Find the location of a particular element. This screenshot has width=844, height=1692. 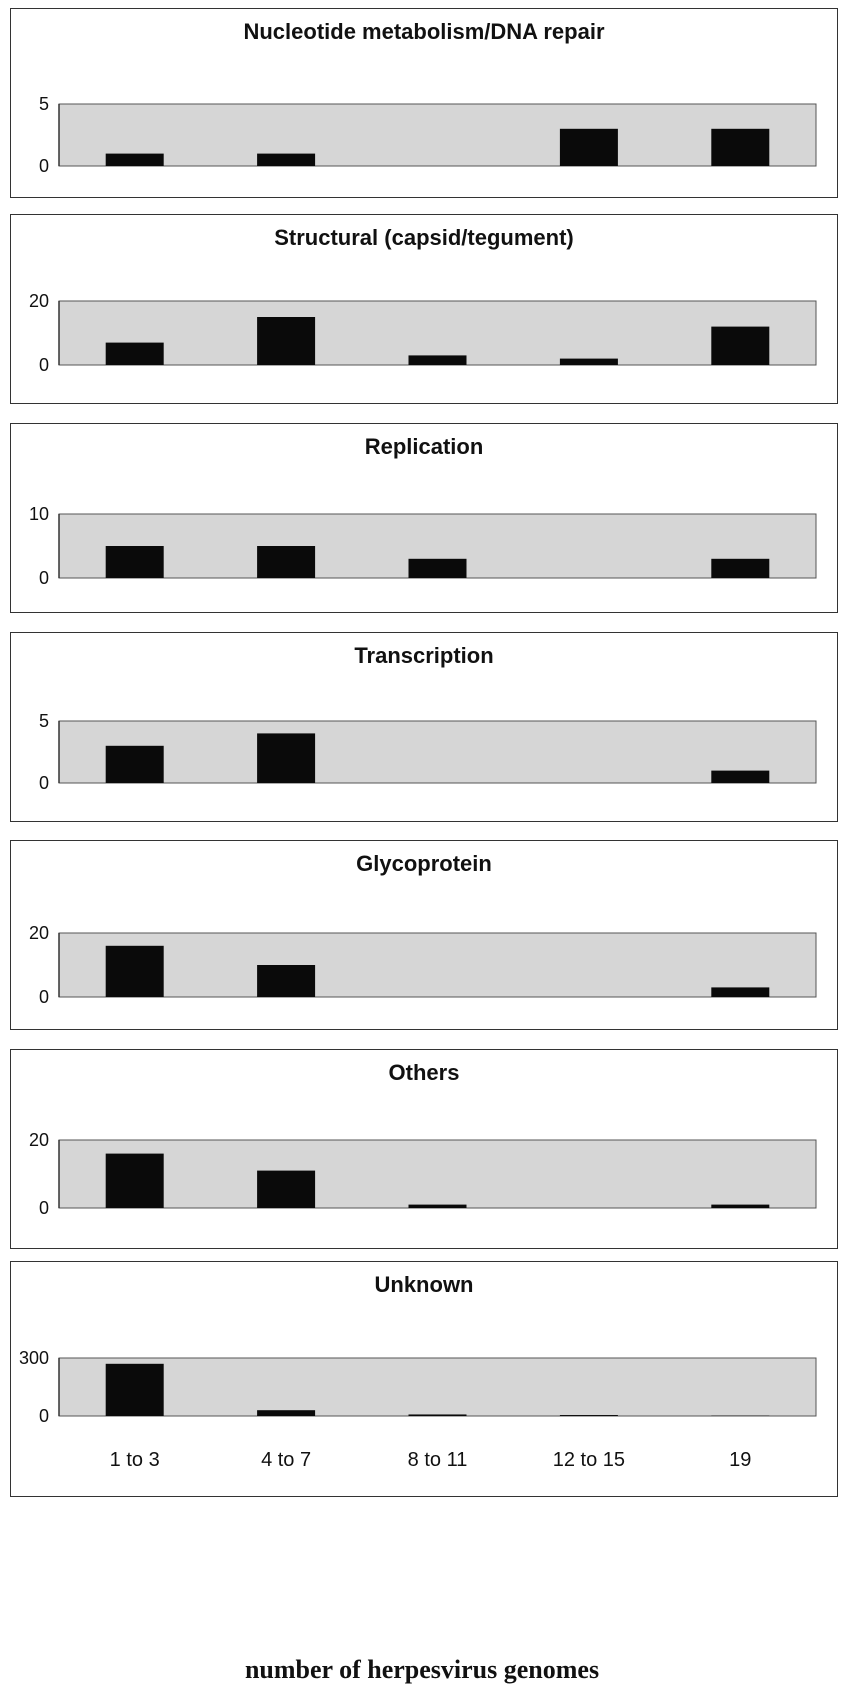

chart-panel: Nucleotide metabolism/DNA repair 0 5 is located at coordinates (424, 103).